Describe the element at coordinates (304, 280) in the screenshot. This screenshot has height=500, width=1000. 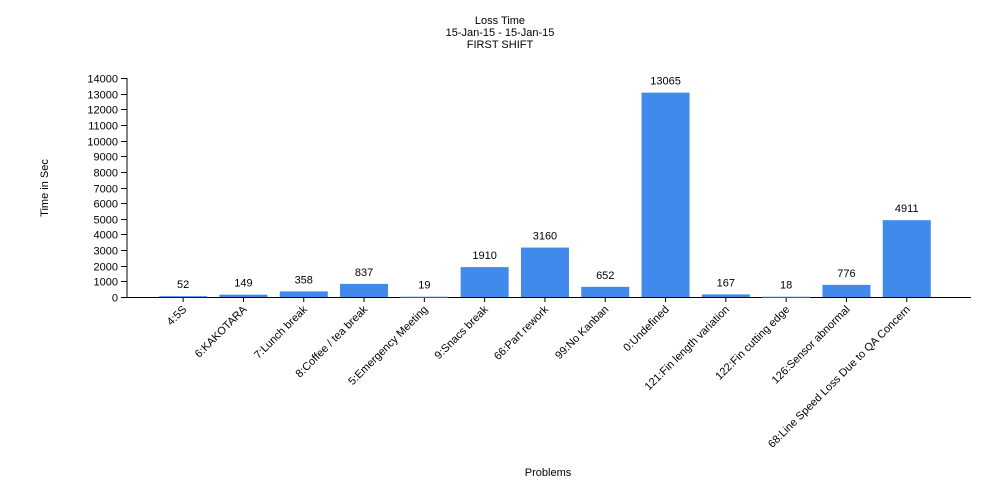
I see `data-label: 358` at that location.